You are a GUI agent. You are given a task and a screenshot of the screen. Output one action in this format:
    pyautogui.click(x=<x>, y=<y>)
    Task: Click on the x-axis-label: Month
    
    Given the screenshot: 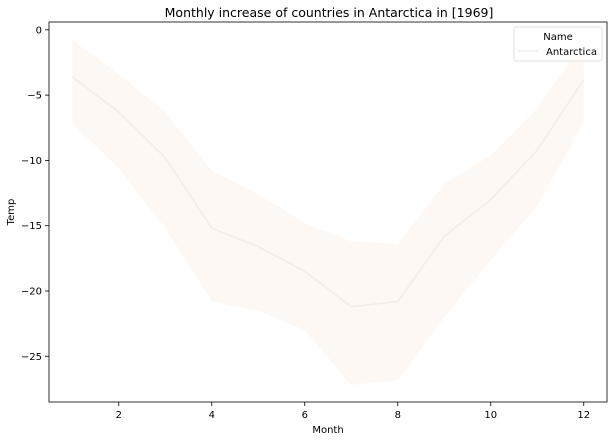 What is the action you would take?
    pyautogui.click(x=327, y=430)
    